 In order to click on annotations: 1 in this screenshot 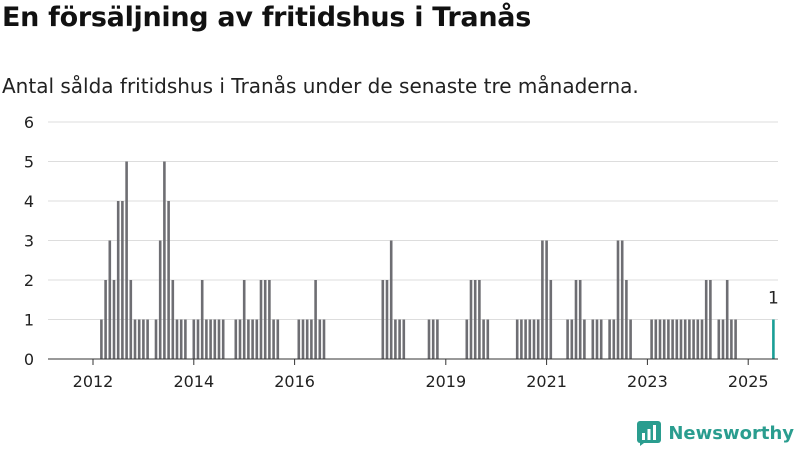, I will do `click(773, 299)`.